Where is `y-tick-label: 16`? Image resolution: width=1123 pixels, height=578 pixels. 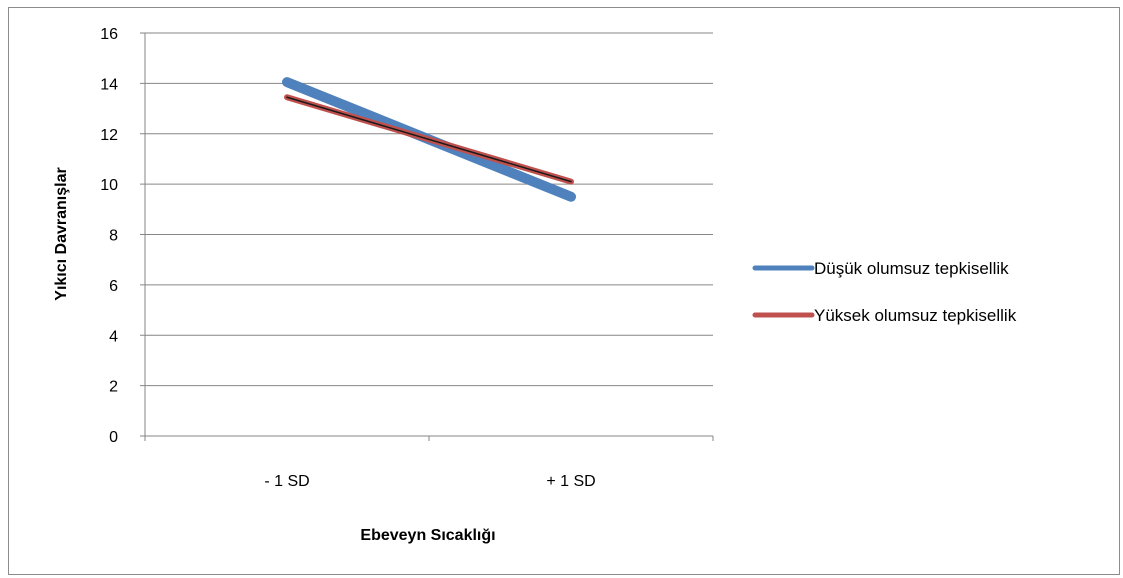
y-tick-label: 16 is located at coordinates (109, 34).